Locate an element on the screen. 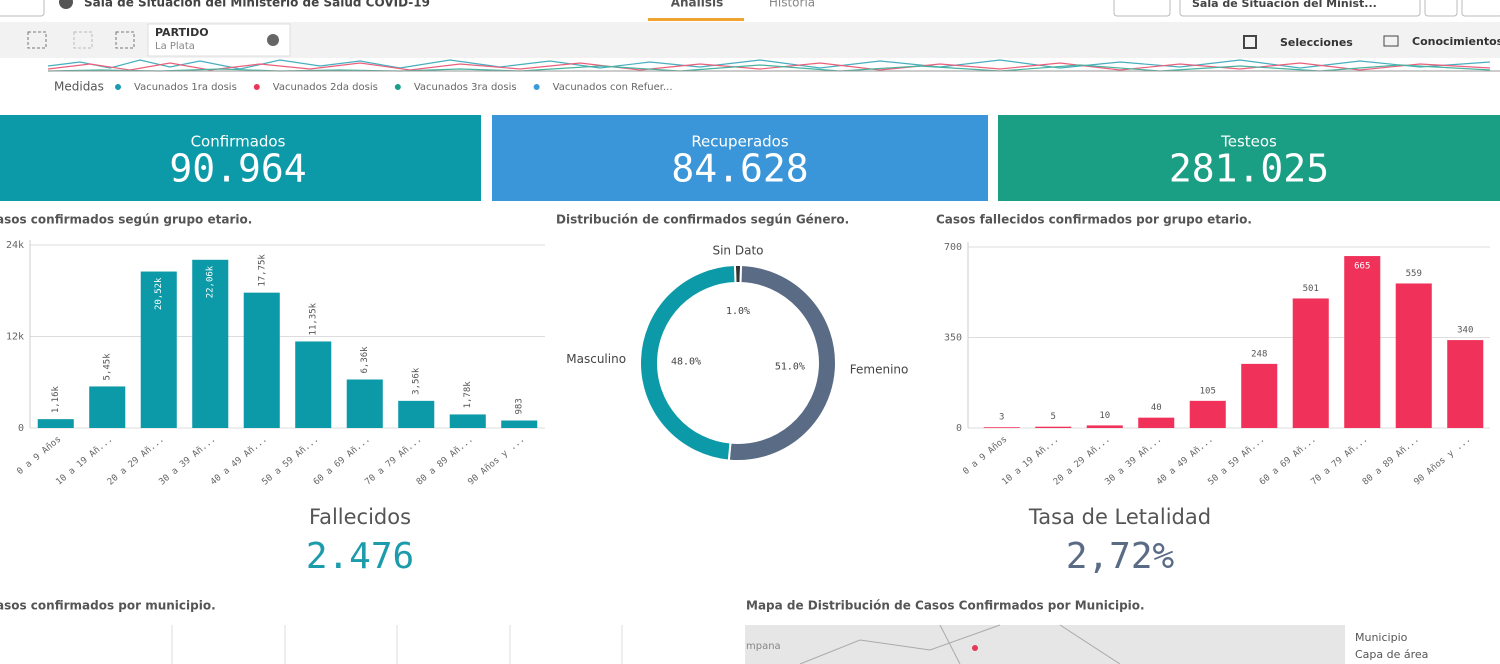  selections-button: Selecciones is located at coordinates (1316, 42).